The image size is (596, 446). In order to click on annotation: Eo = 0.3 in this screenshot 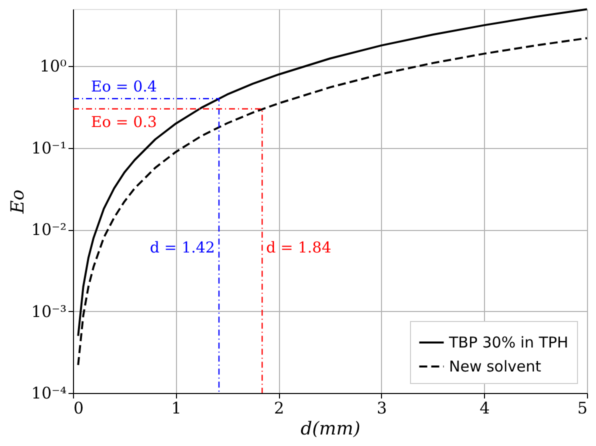, I will do `click(124, 121)`.